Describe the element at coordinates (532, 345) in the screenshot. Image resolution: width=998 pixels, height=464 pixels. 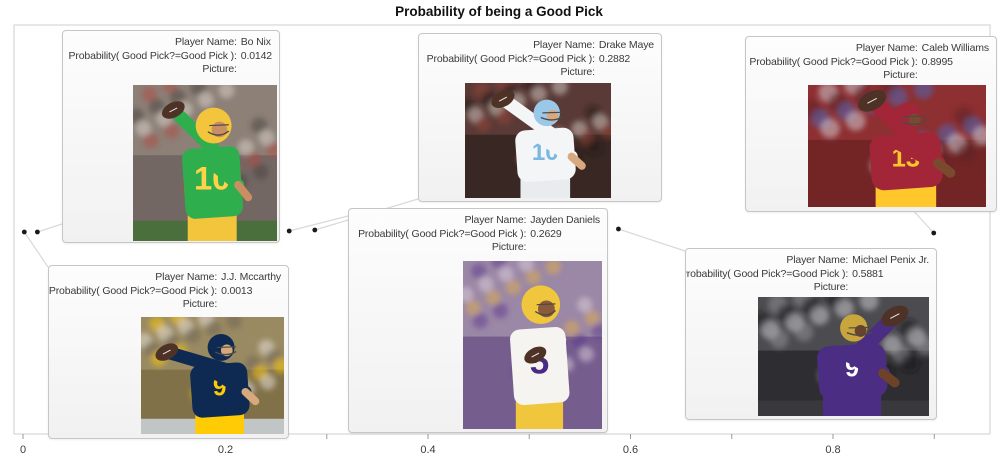
I see `player-photo: 5` at that location.